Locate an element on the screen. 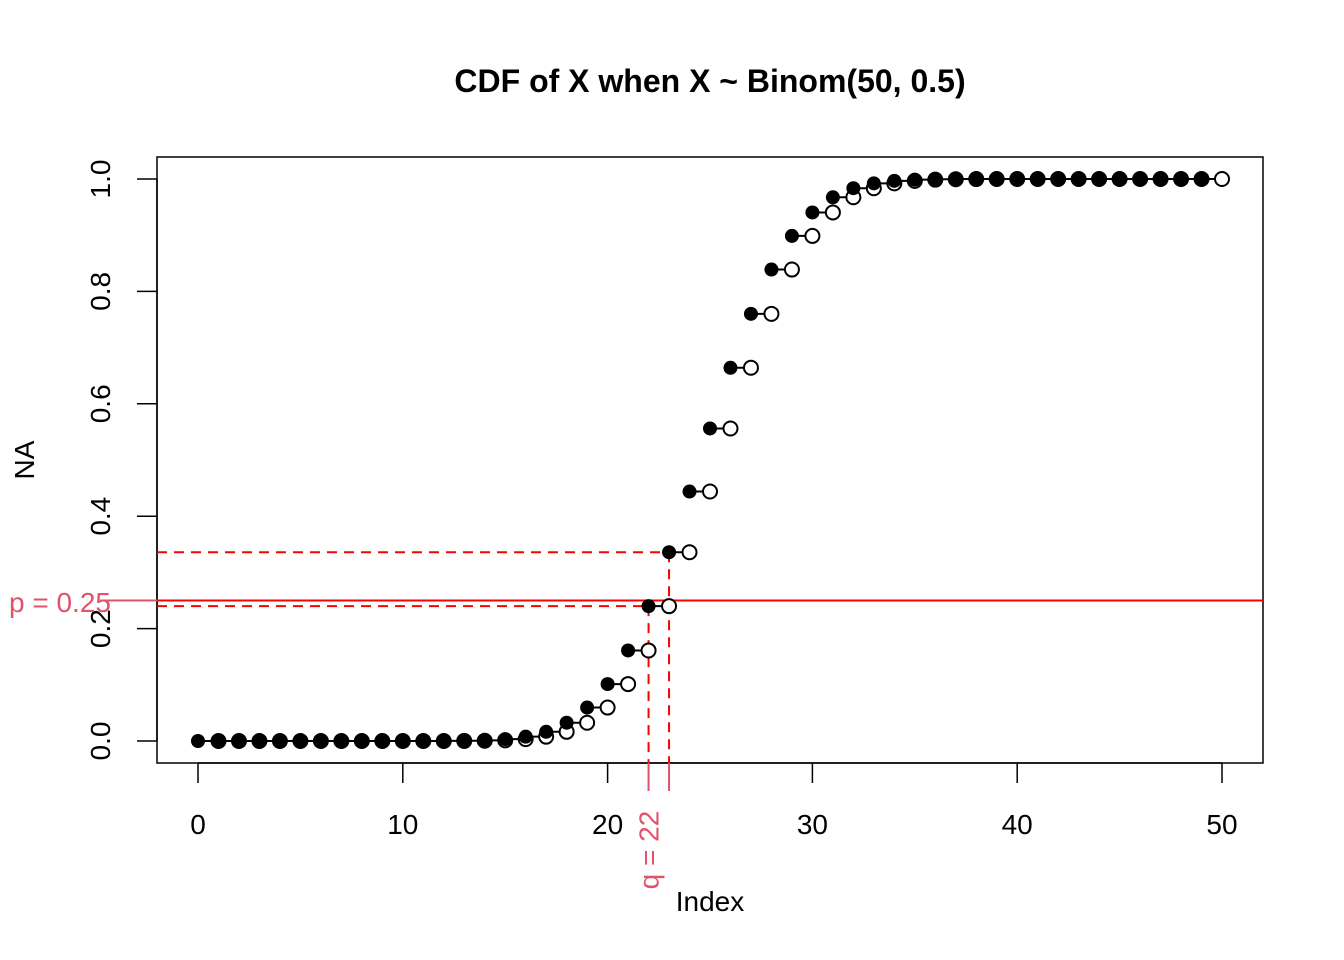  y-axis-label: NA is located at coordinates (24, 459).